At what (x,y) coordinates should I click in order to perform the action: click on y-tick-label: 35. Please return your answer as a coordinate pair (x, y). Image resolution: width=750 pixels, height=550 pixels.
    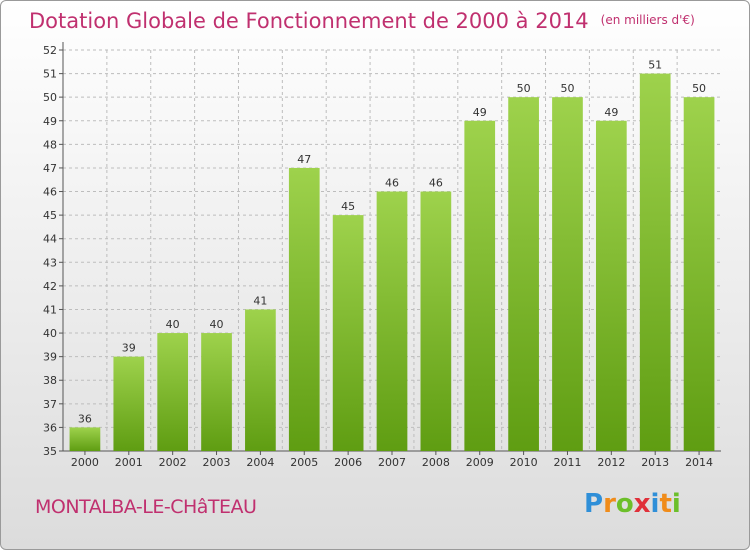
    Looking at the image, I should click on (50, 451).